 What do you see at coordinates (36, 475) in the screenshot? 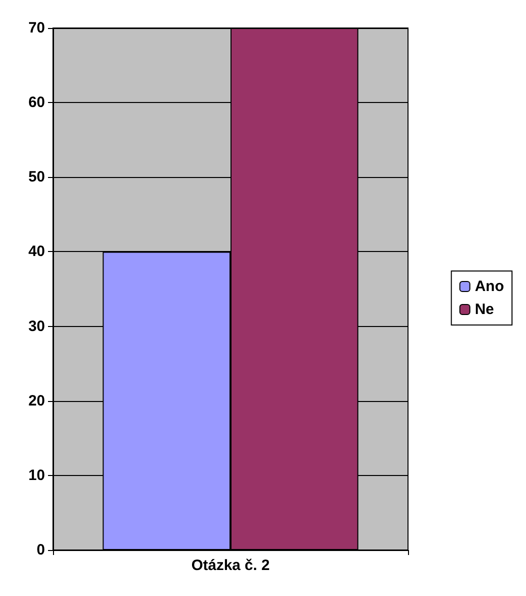
I see `y-tick-label: 10` at bounding box center [36, 475].